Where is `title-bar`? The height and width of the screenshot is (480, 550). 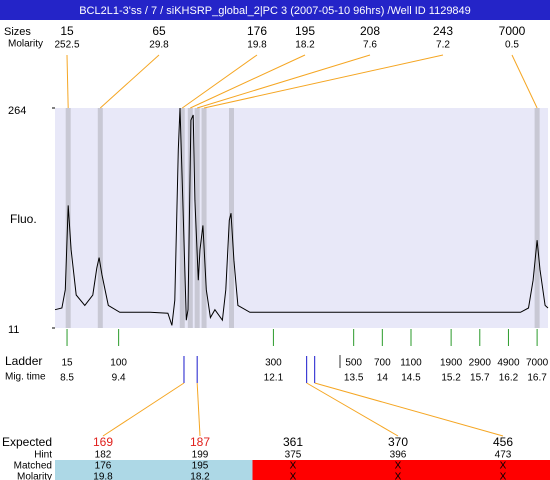 title-bar is located at coordinates (275, 10).